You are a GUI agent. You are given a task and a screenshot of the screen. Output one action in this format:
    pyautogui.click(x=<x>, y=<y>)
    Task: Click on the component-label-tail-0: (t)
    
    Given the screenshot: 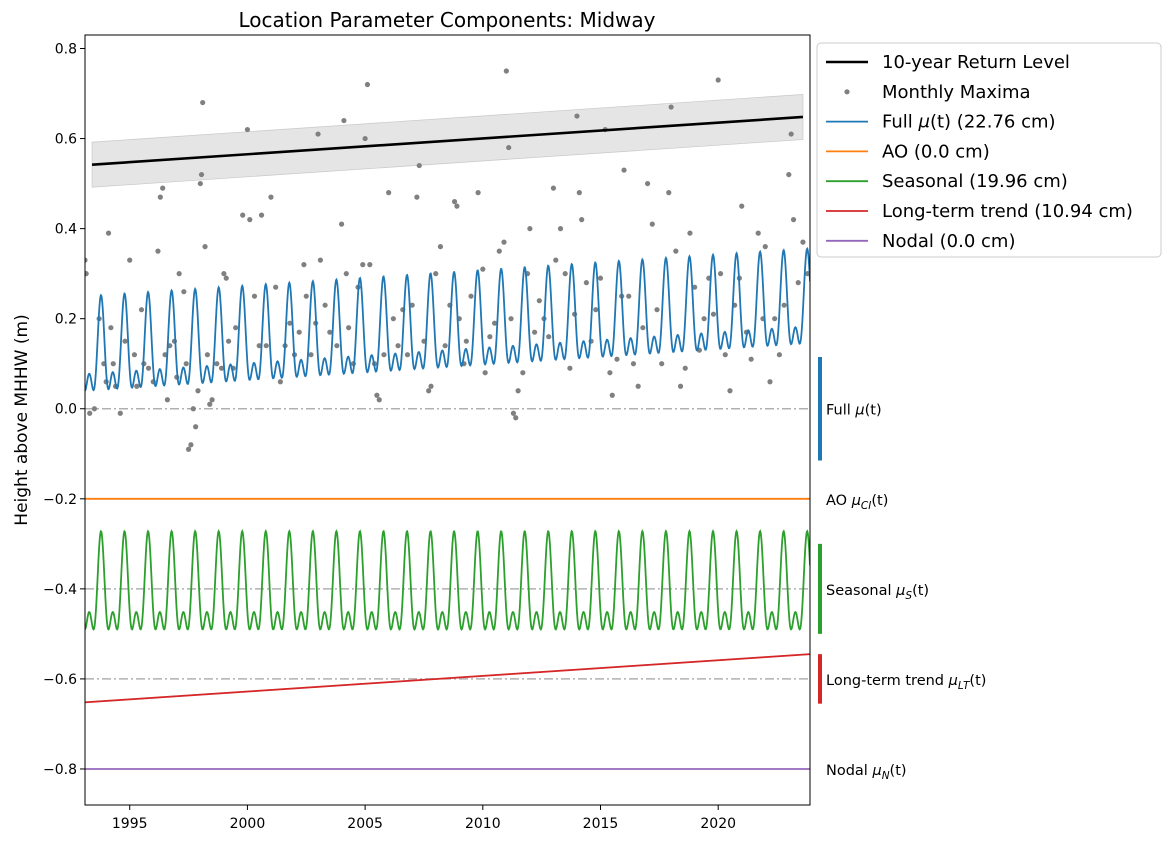 What is the action you would take?
    pyautogui.click(x=873, y=411)
    